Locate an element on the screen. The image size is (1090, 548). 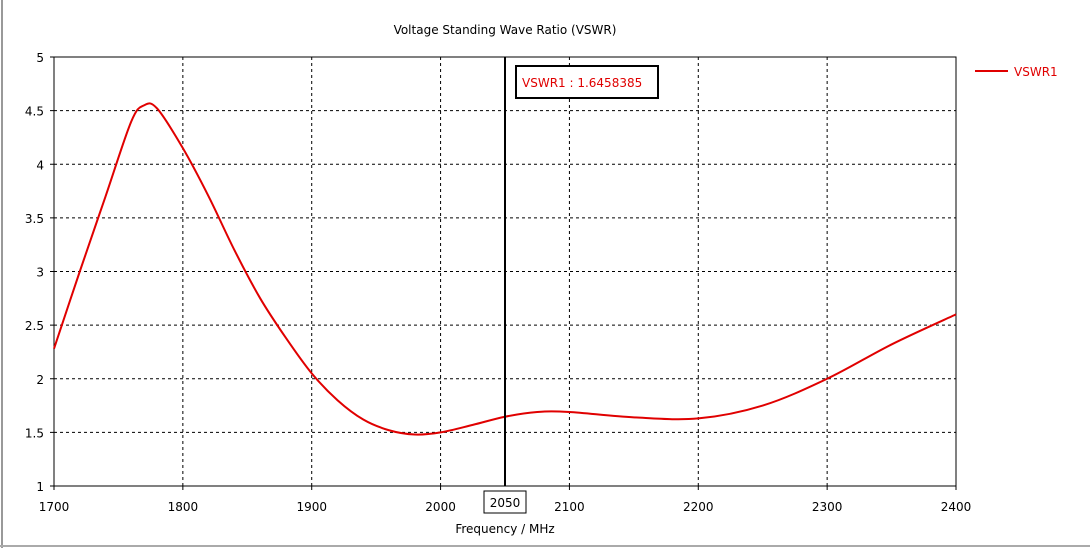
legend-label-vswr1: VSWR1 is located at coordinates (1036, 72).